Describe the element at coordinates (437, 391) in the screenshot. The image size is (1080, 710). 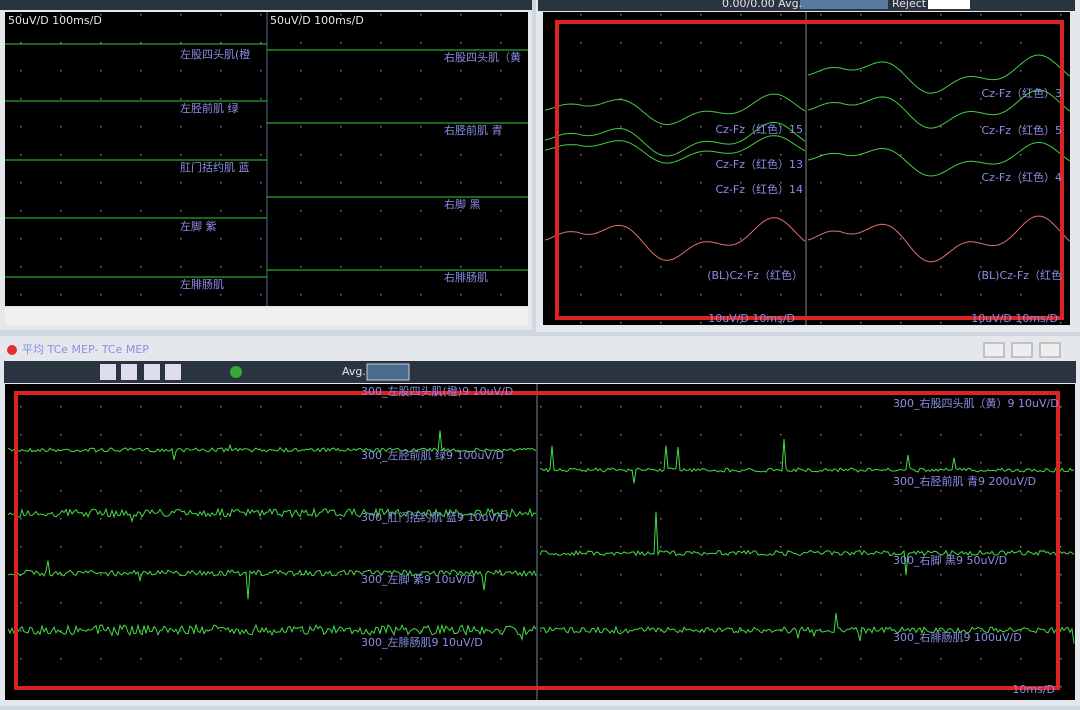
I see `trace-label: 300_左股四头肌(橙)9 10uV/D` at that location.